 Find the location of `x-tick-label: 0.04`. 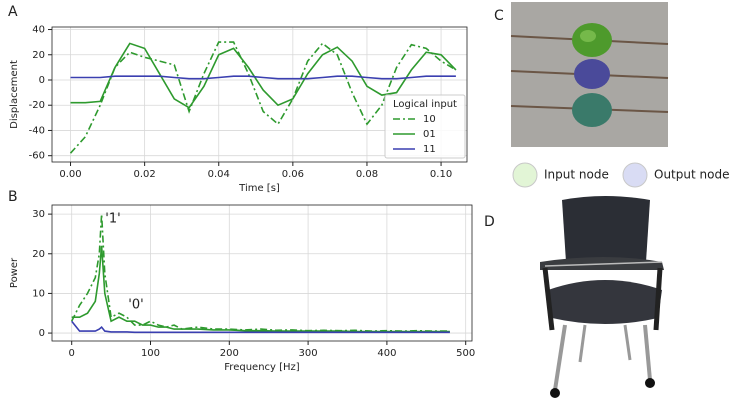

x-tick-label: 0.04 is located at coordinates (219, 174).